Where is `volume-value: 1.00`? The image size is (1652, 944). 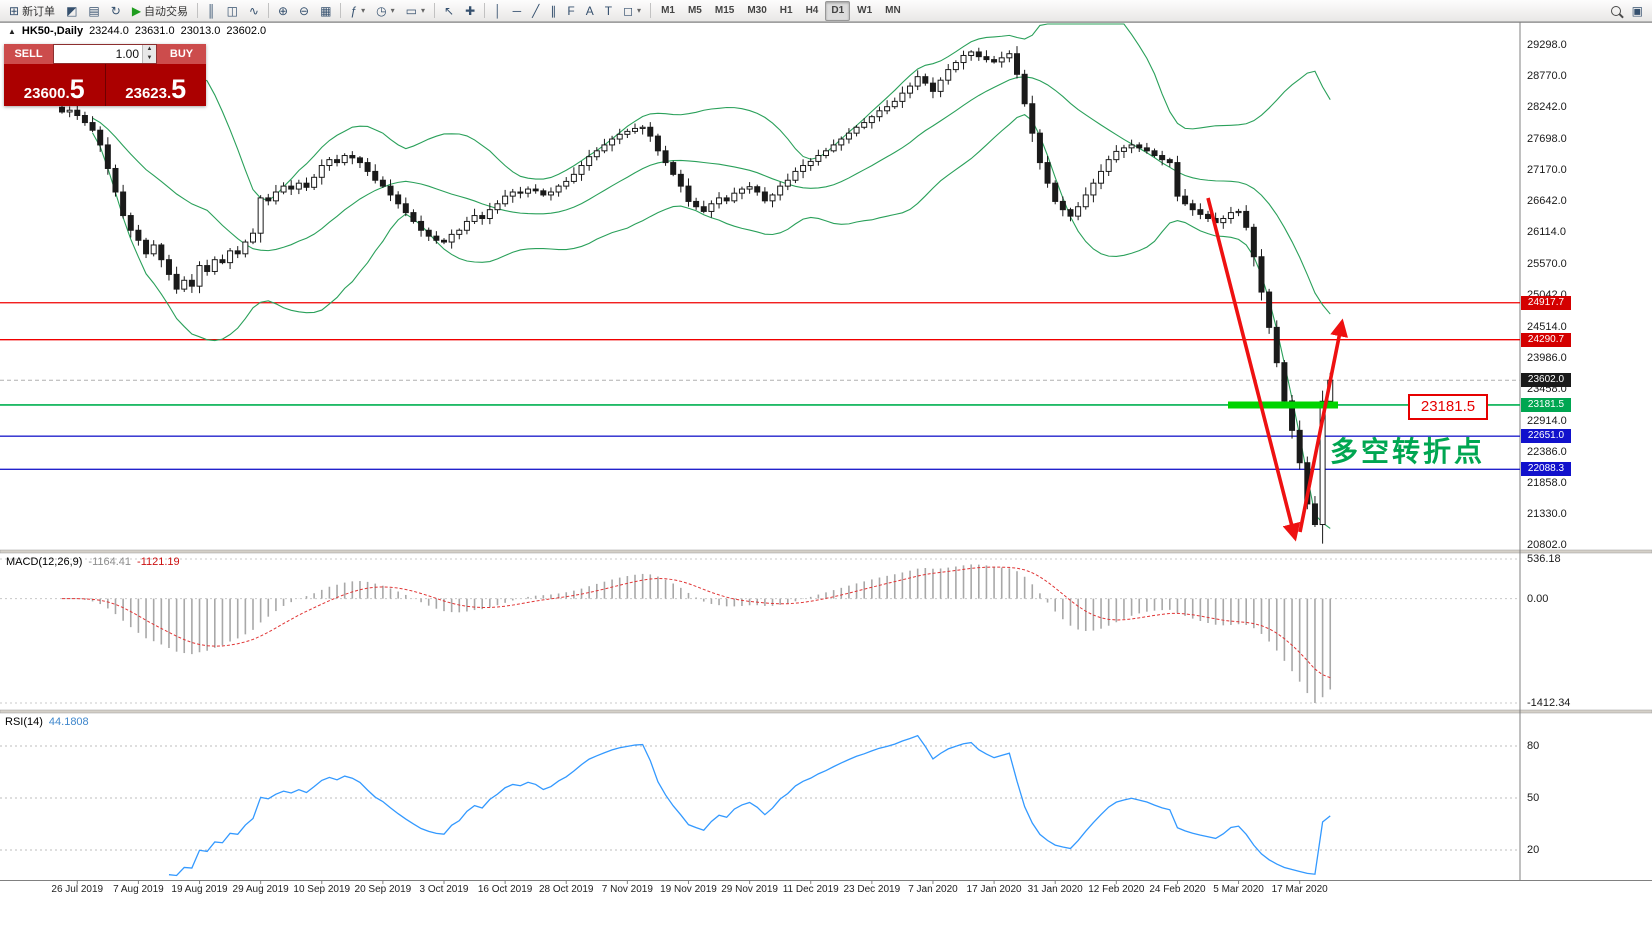
volume-value: 1.00 is located at coordinates (127, 54).